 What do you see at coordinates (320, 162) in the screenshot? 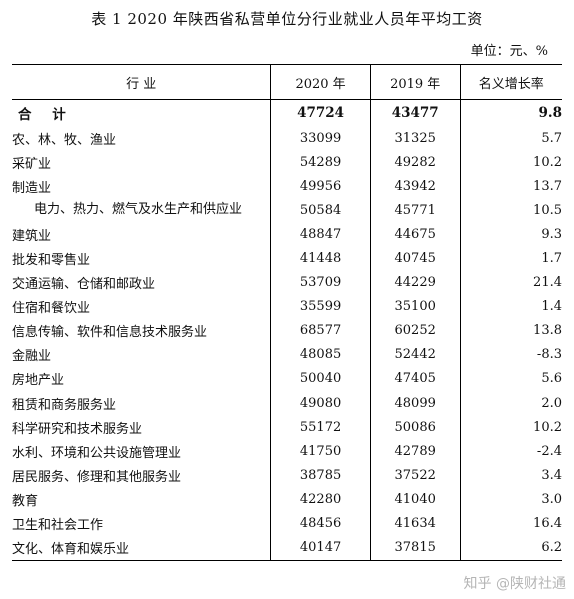
I see `value-2020: 54289` at bounding box center [320, 162].